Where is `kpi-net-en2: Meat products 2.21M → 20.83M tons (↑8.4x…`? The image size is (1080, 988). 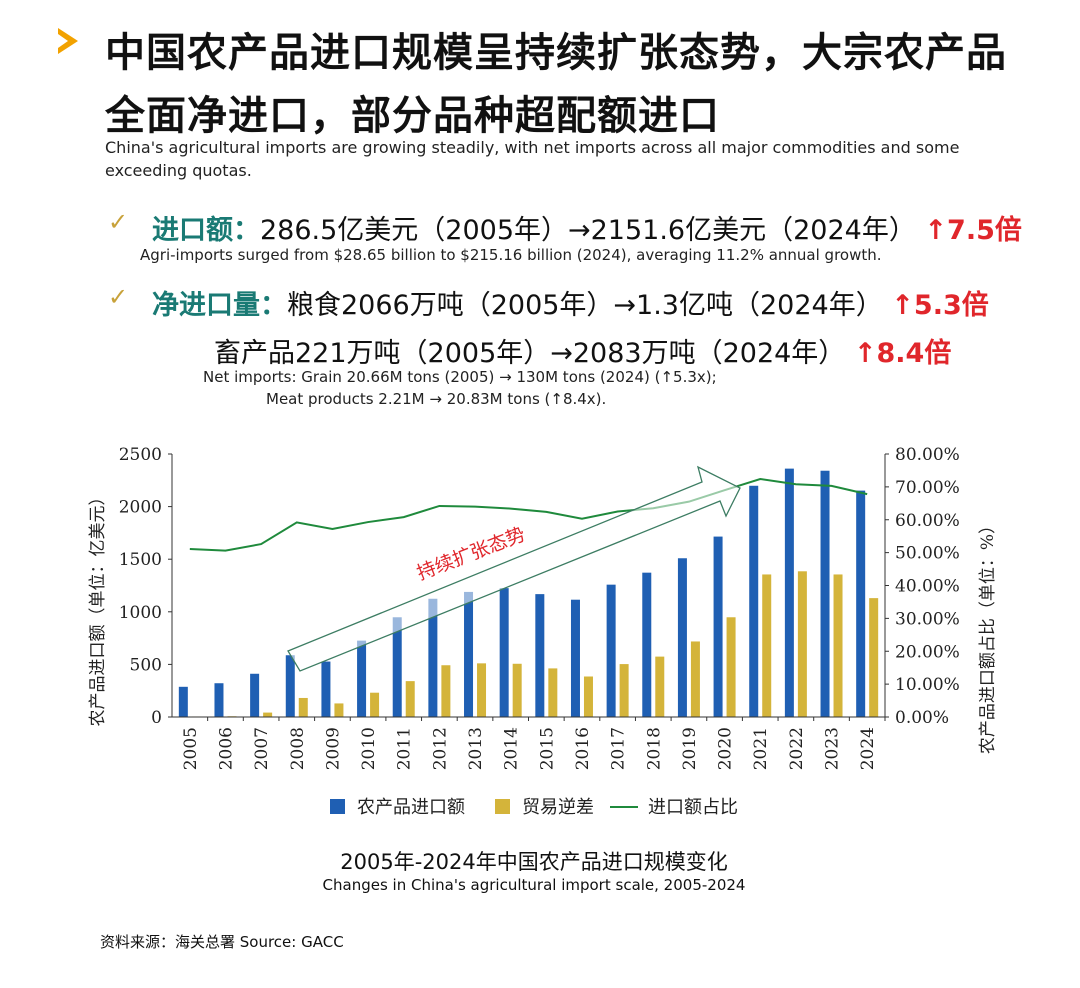 kpi-net-en2: Meat products 2.21M → 20.83M tons (↑8.4x… is located at coordinates (436, 399).